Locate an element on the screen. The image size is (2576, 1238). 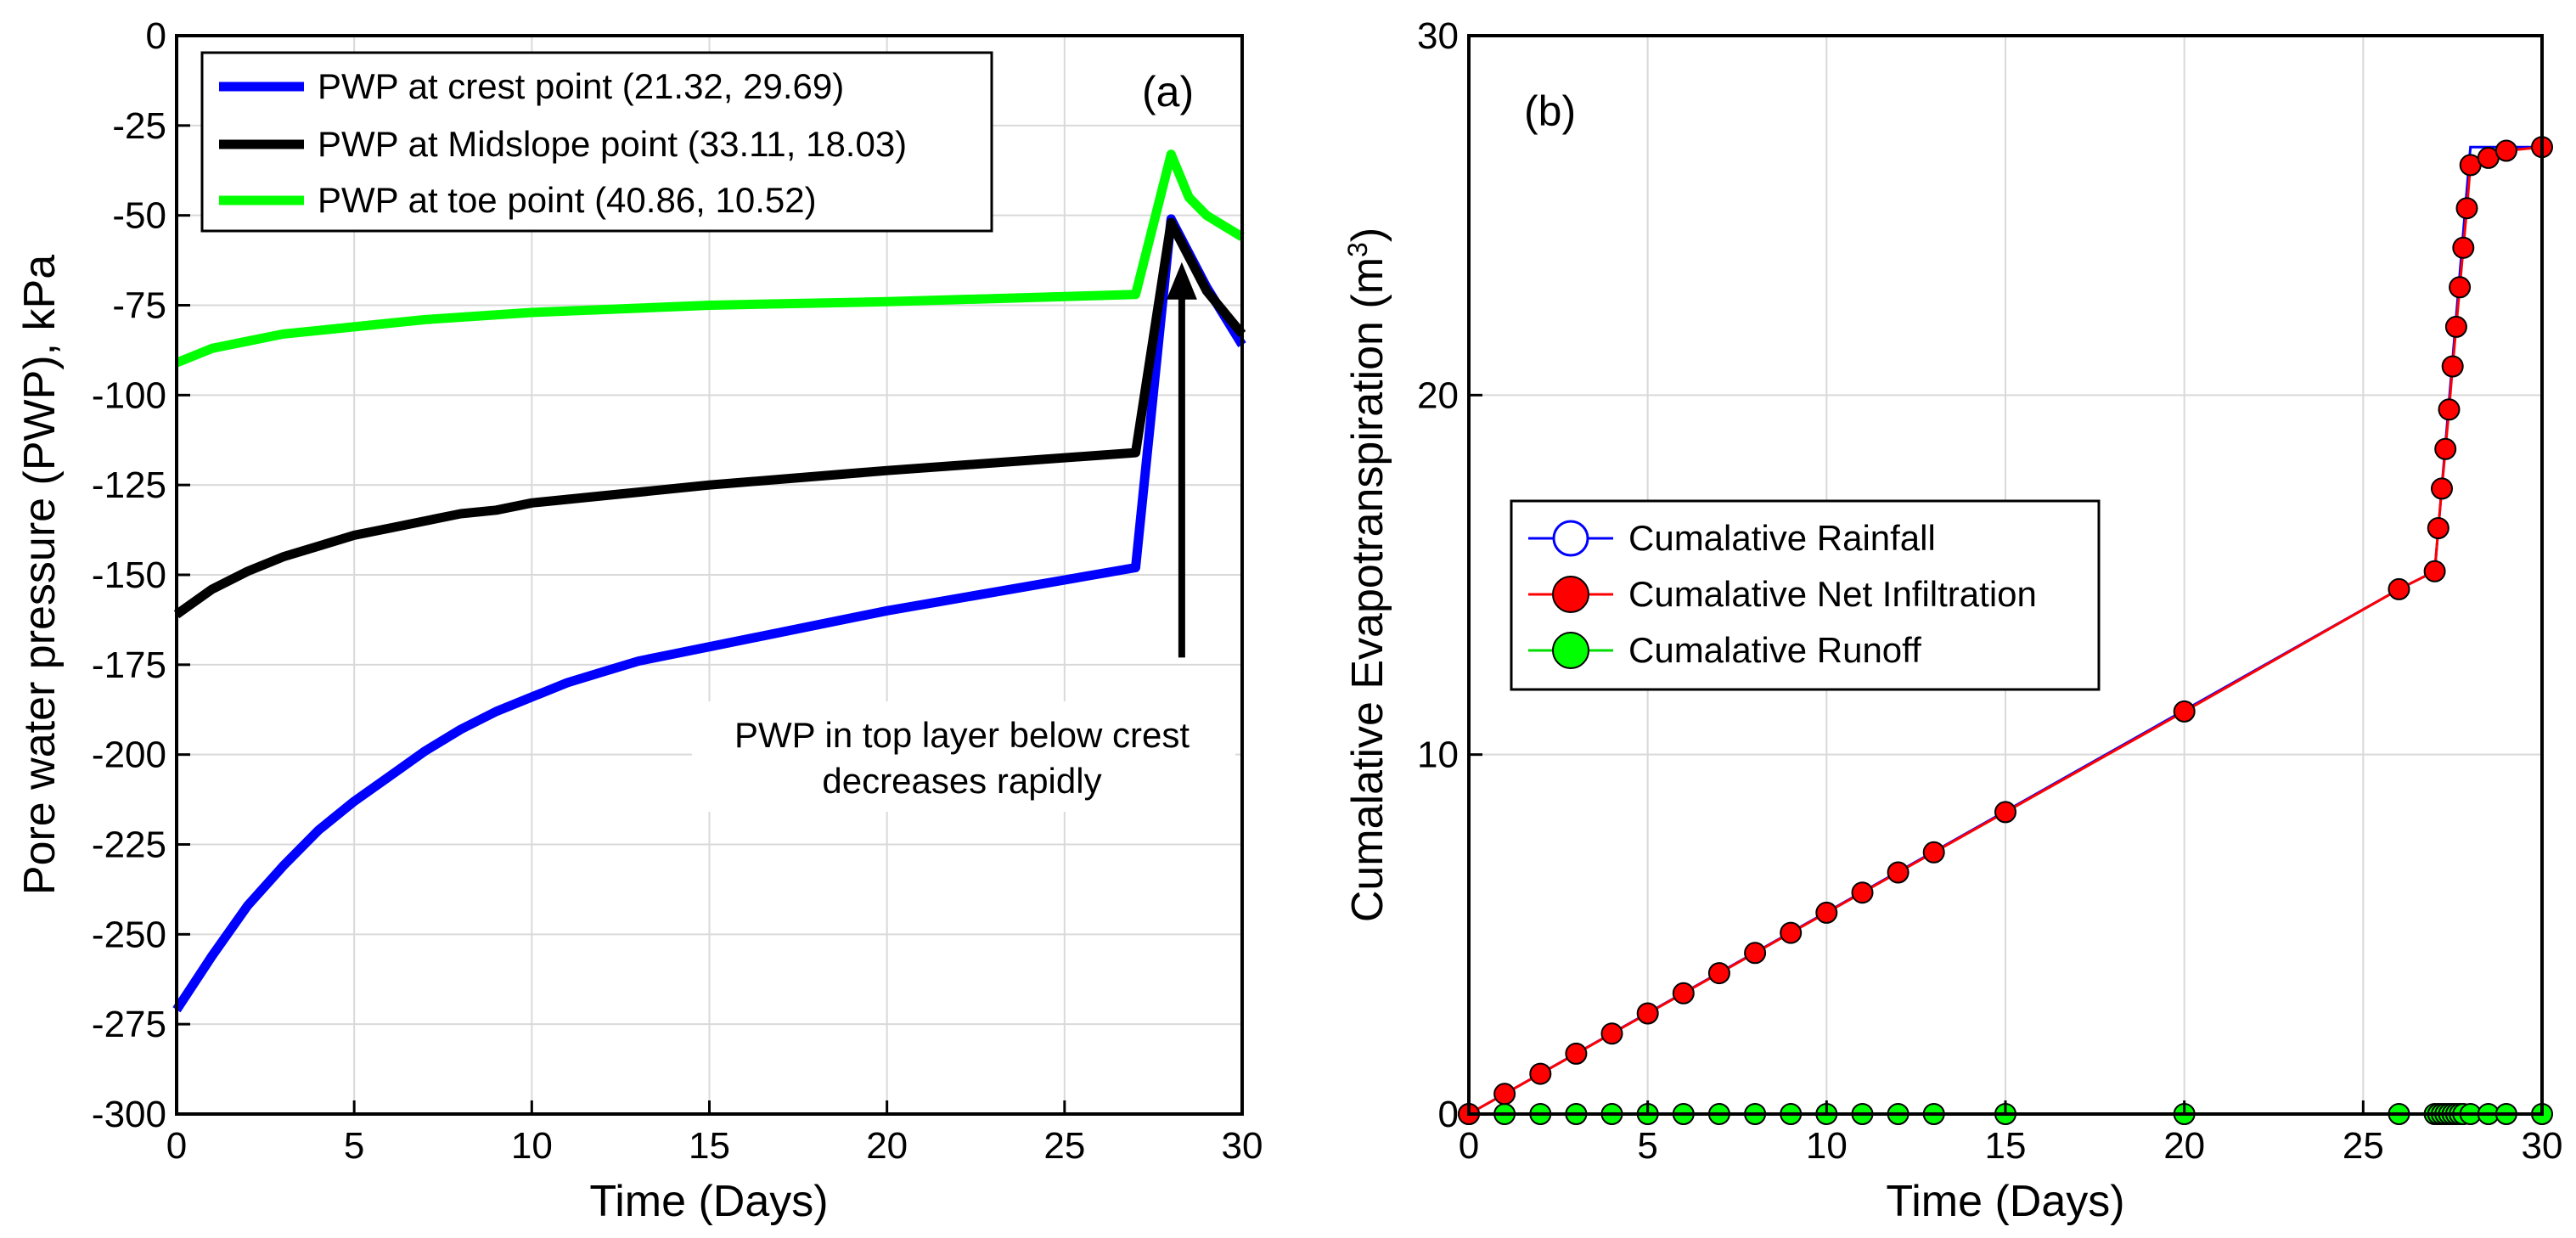
panel-a-legend-box is located at coordinates (596, 142).